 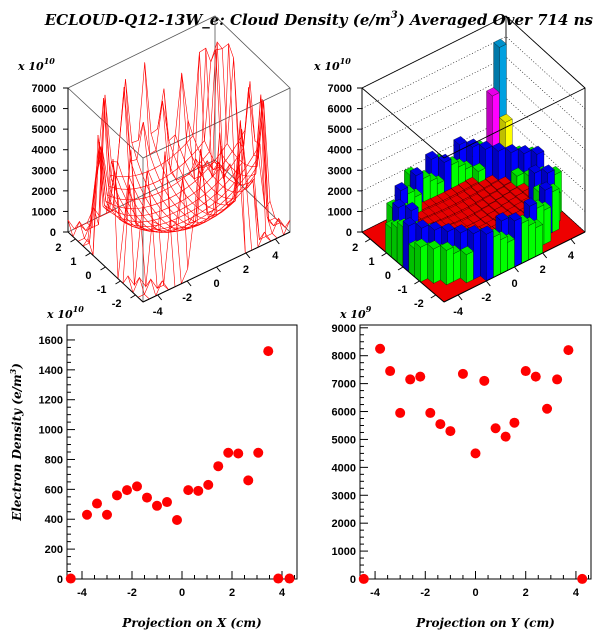 What do you see at coordinates (158, 312) in the screenshot?
I see `x-tick-label: -4` at bounding box center [158, 312].